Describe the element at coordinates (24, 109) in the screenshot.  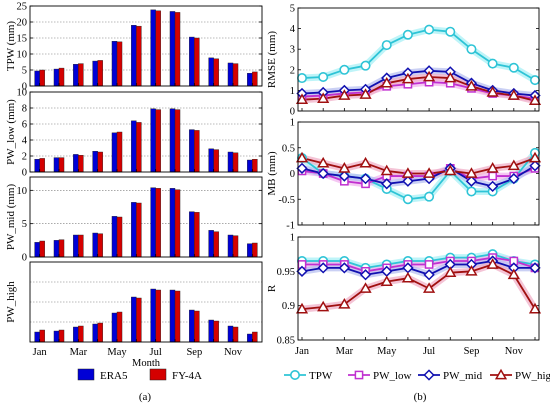
I see `y-tick-label: 8` at that location.